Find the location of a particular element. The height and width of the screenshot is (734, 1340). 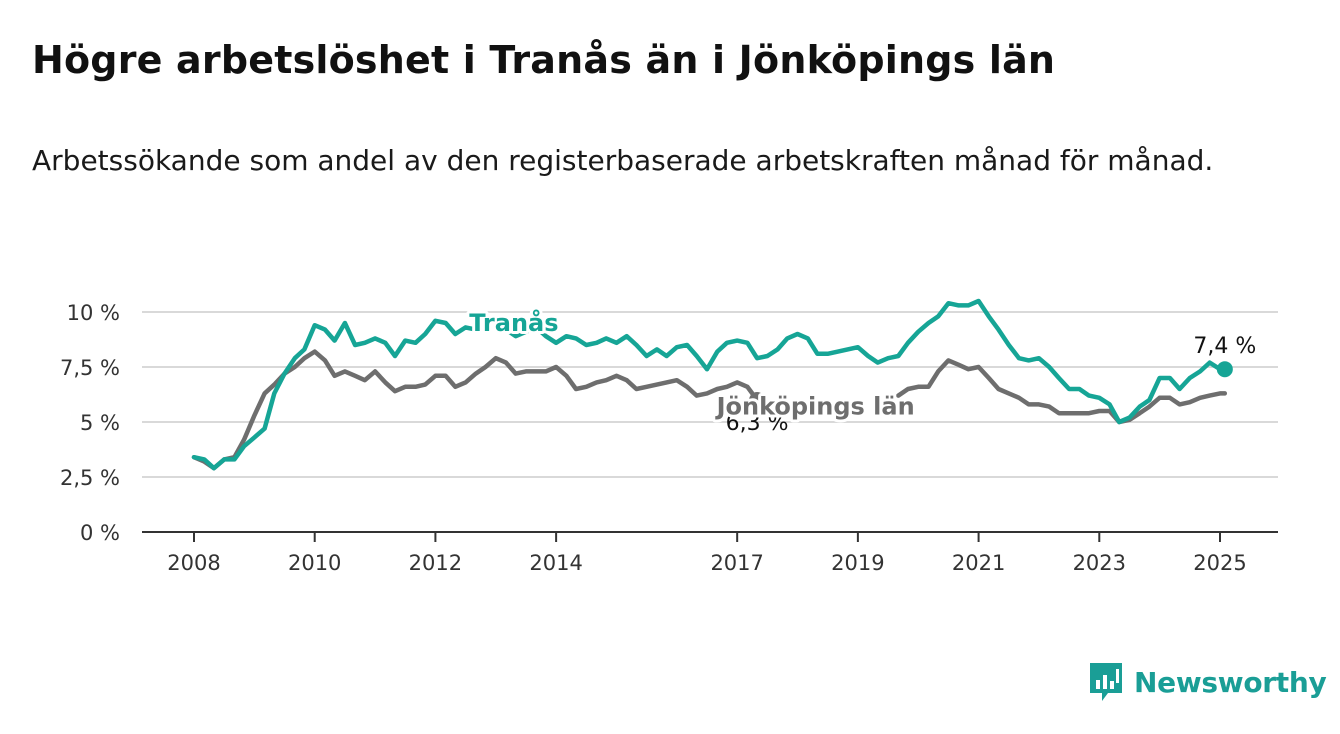

x-tick-label: 2017 is located at coordinates (736, 563).